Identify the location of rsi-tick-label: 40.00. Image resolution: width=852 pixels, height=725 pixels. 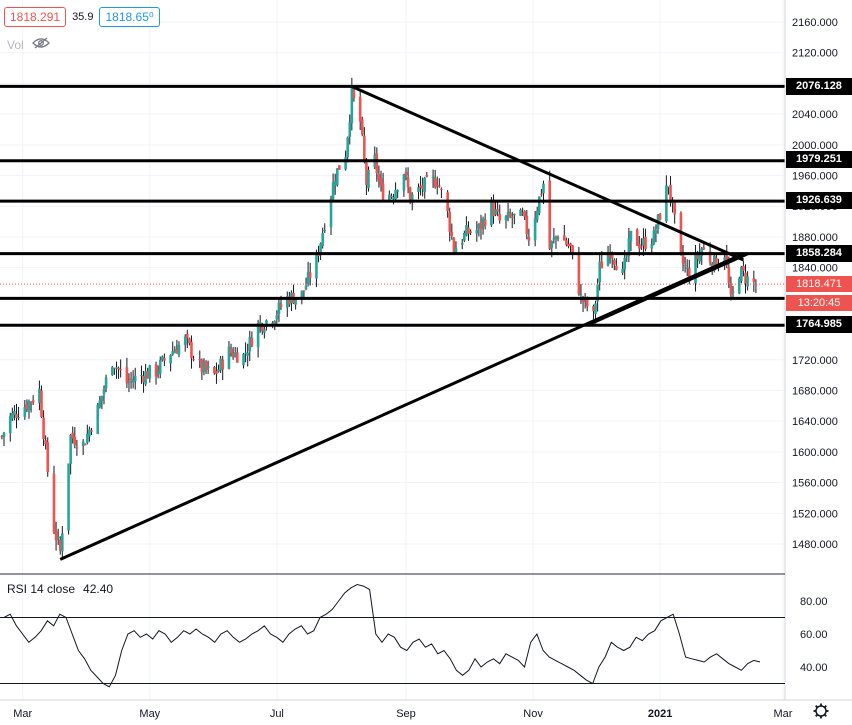
(814, 668).